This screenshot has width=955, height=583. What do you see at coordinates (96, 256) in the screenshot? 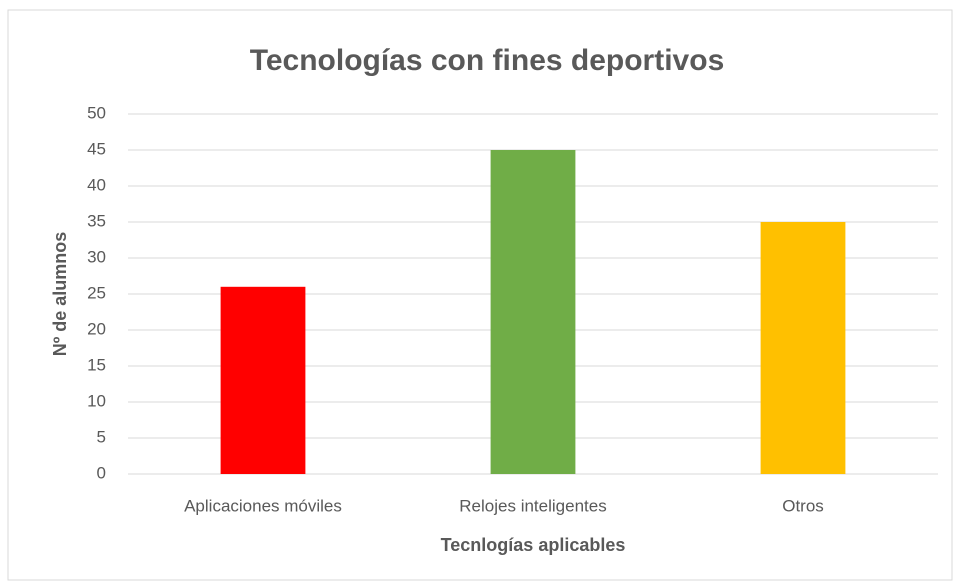
I see `y-tick-label: 30` at bounding box center [96, 256].